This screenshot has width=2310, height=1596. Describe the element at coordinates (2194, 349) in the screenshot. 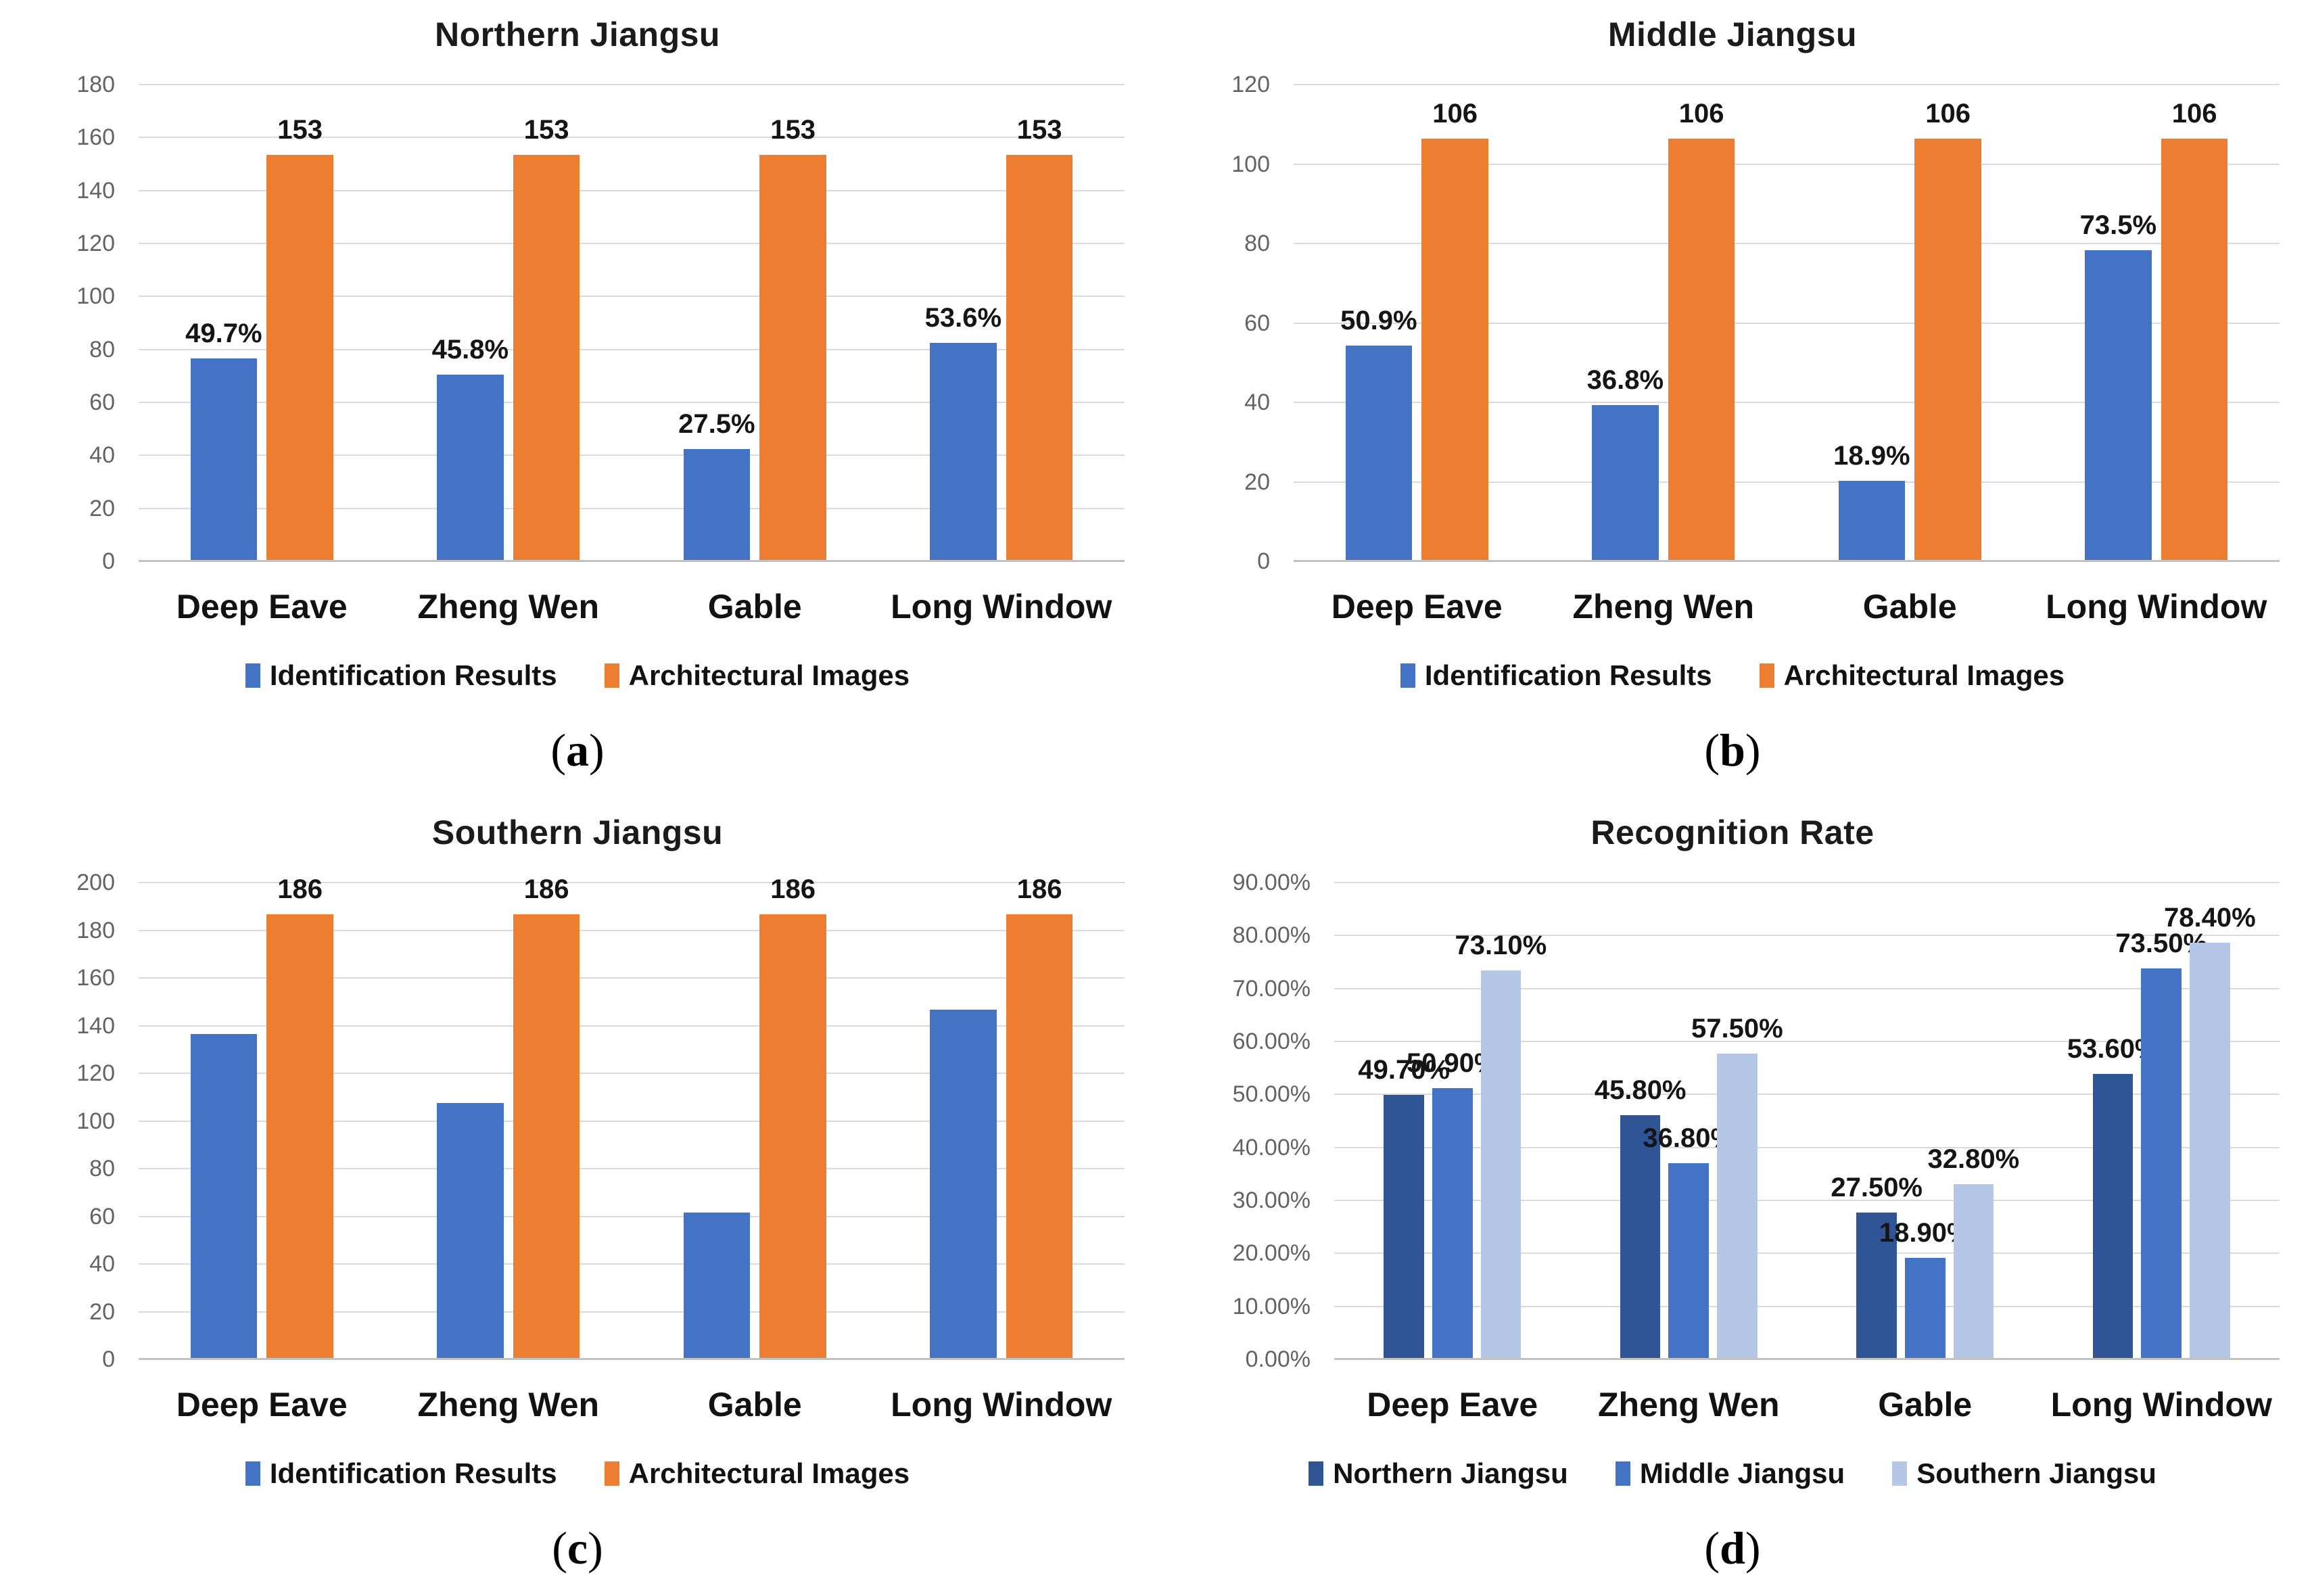

I see `bar-architectural-images-long-window` at that location.